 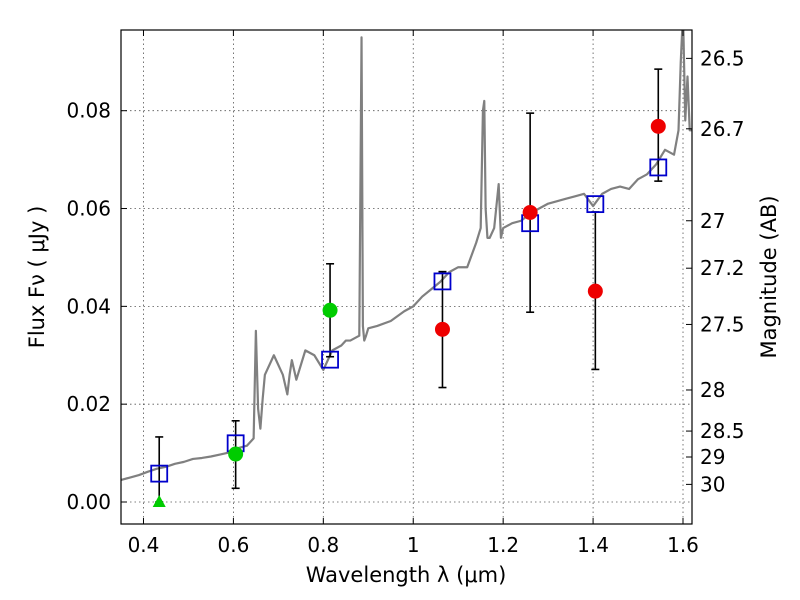 I want to click on y-axis-right-label: Magnitude (AB), so click(x=769, y=276).